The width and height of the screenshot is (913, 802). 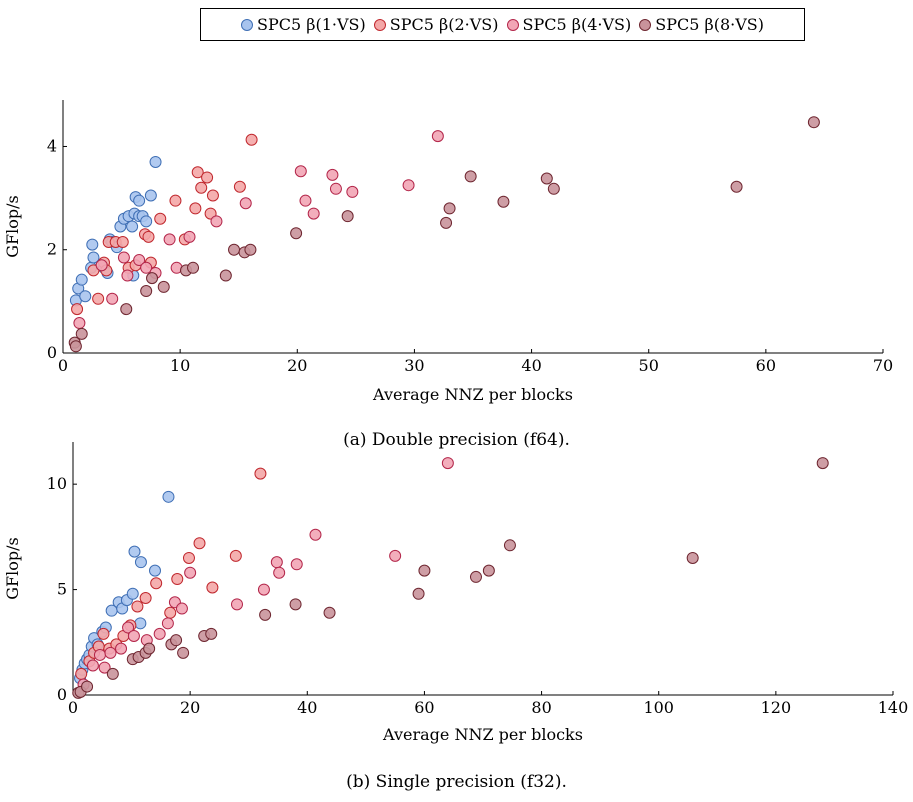 I want to click on x-tick-label: 30, so click(x=414, y=365).